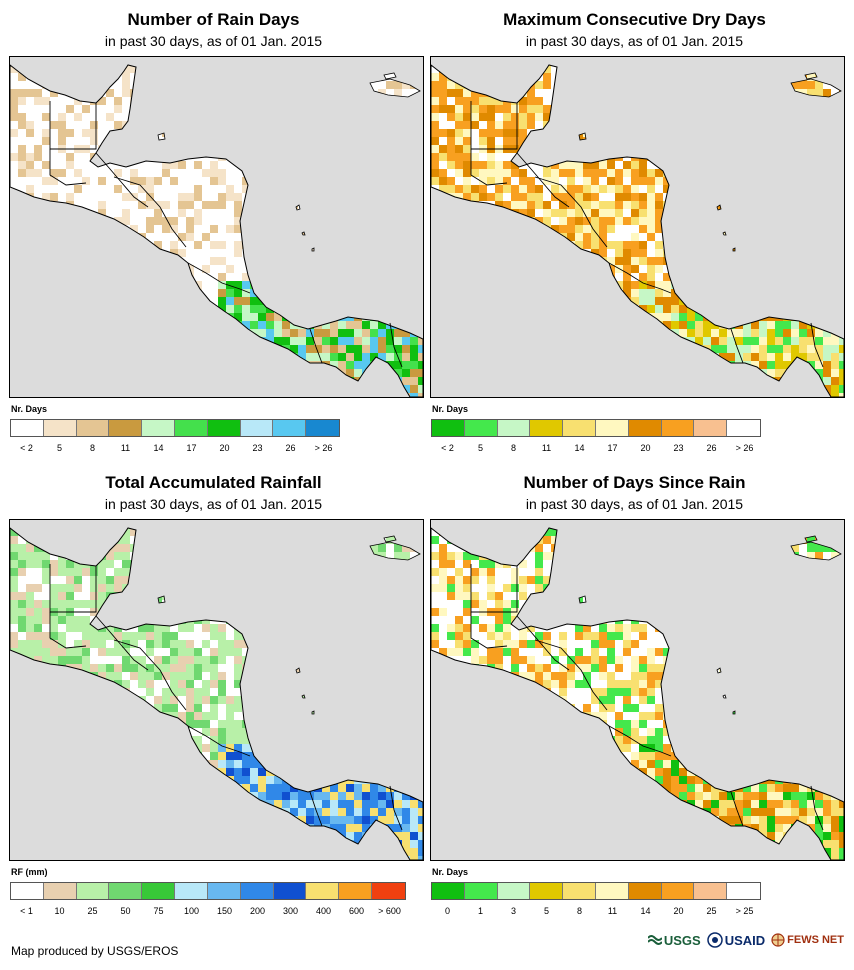  Describe the element at coordinates (596, 891) in the screenshot. I see `legend-bar` at that location.